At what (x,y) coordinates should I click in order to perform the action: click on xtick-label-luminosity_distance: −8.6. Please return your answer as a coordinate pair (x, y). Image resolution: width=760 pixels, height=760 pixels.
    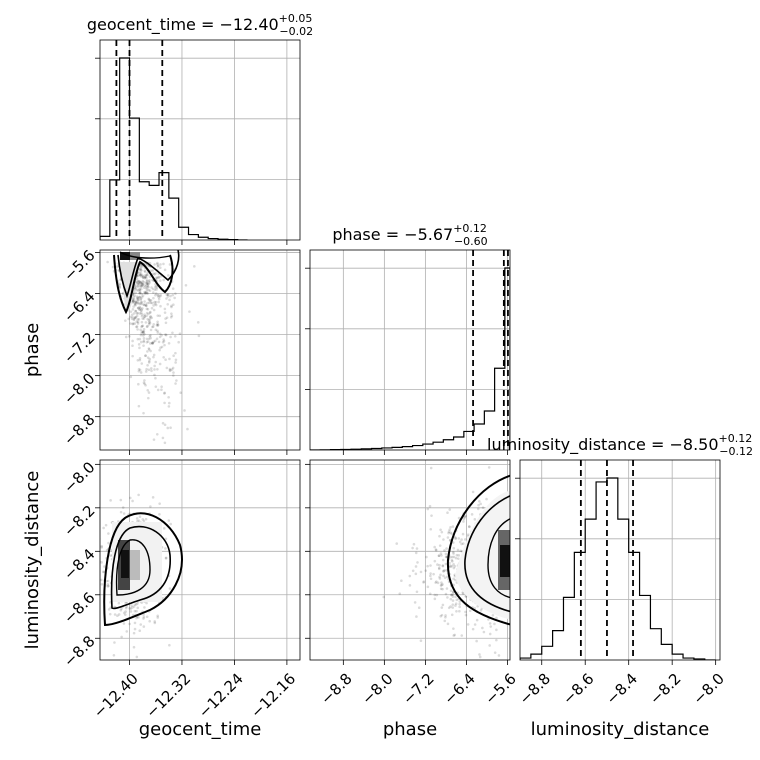
    Looking at the image, I should click on (578, 689).